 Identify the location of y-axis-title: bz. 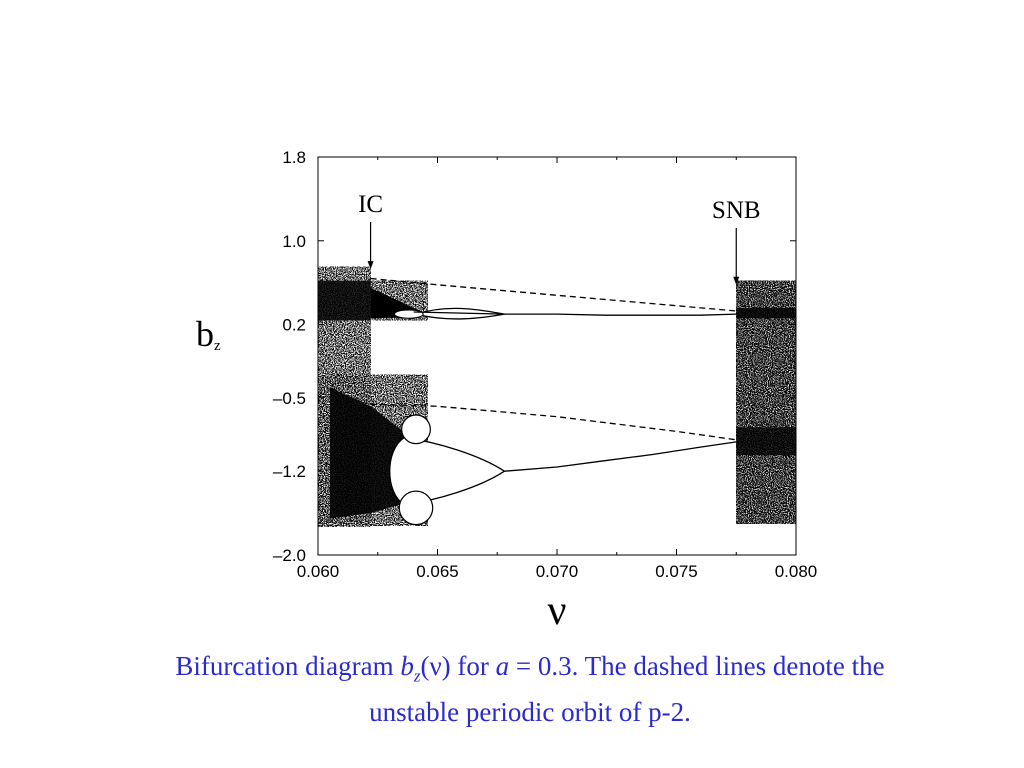
(208, 334).